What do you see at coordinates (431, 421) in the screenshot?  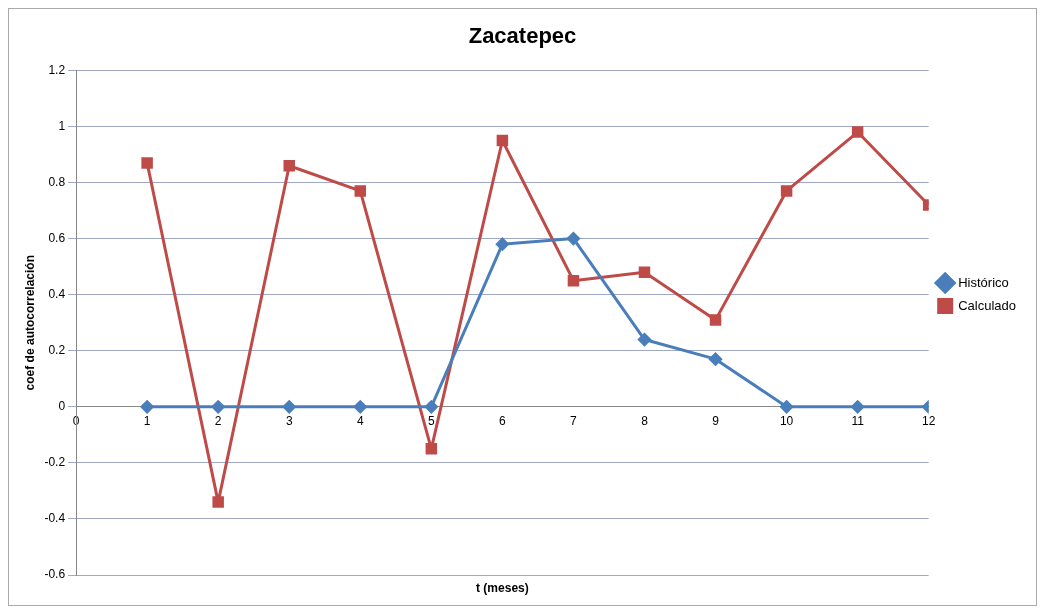 I see `x-tick-label: 5` at bounding box center [431, 421].